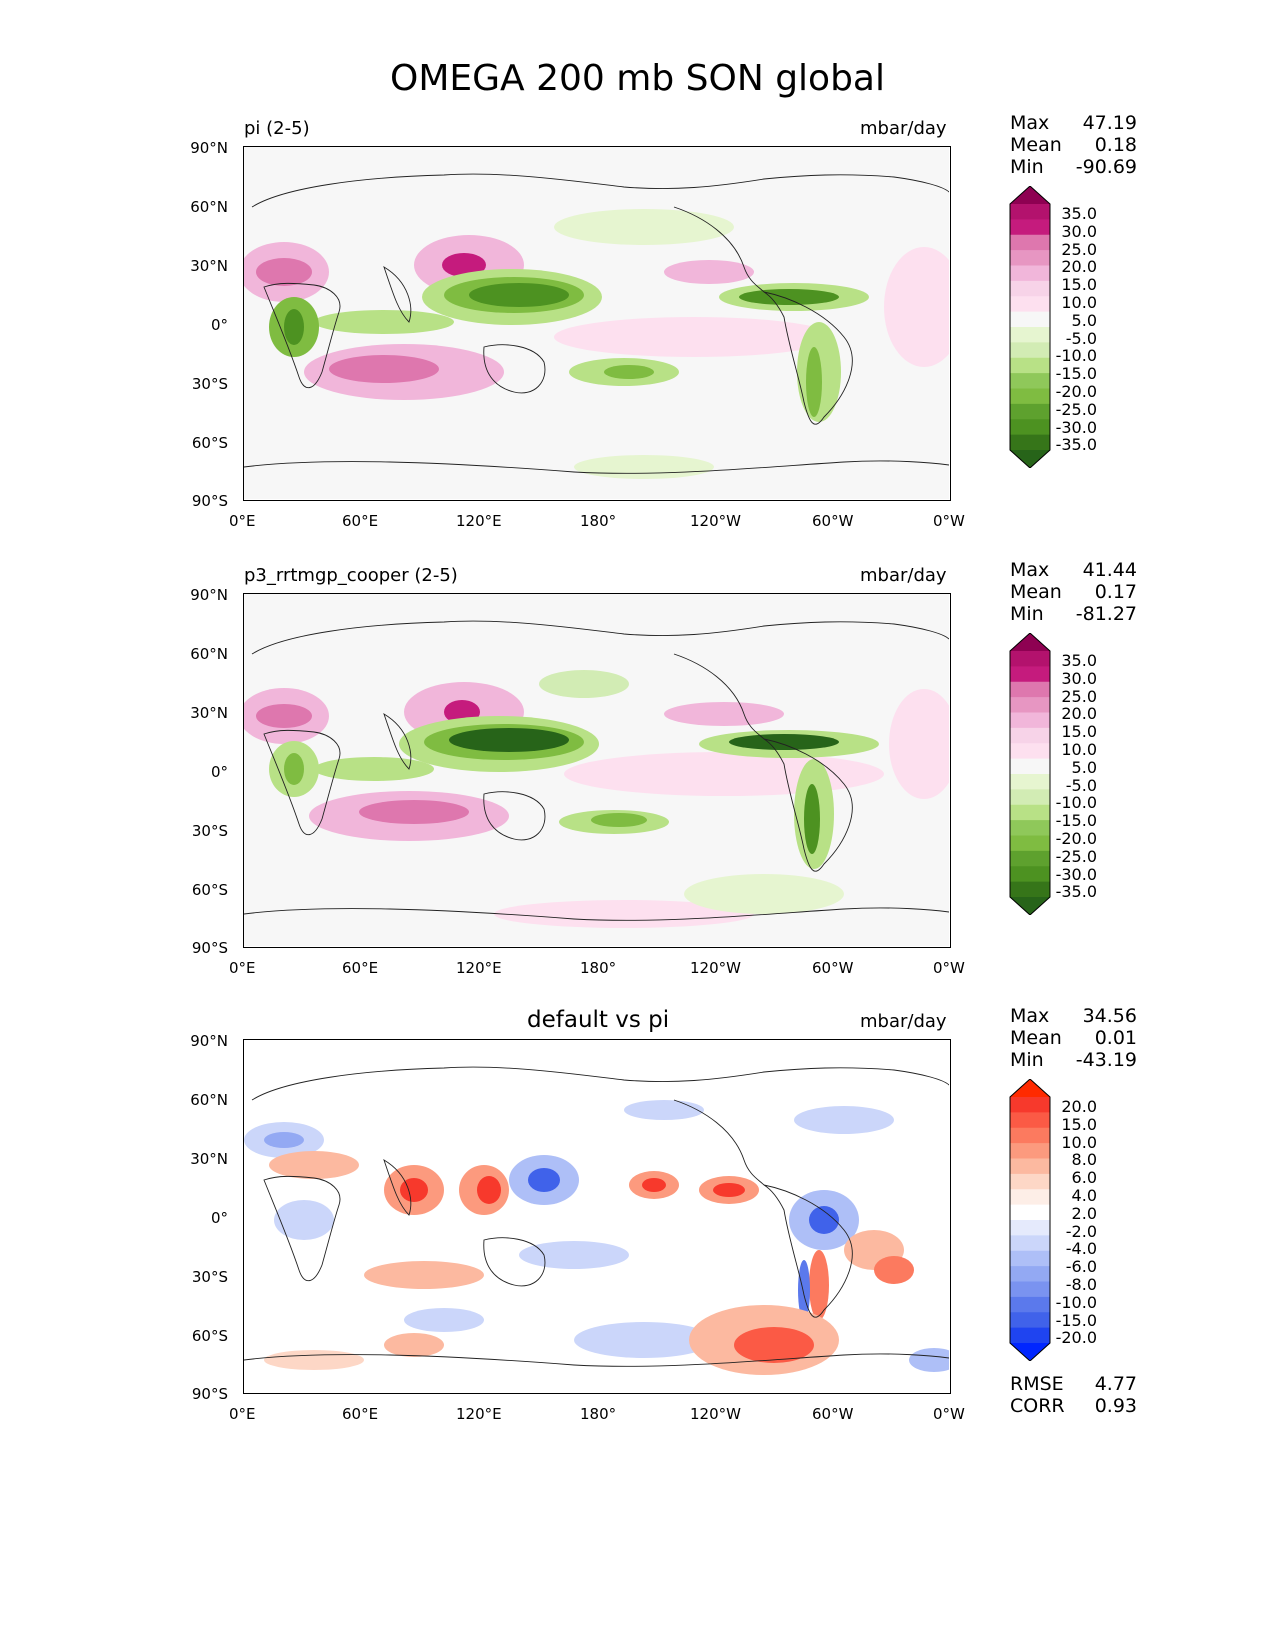 Image resolution: width=1275 pixels, height=1650 pixels. Describe the element at coordinates (1030, 570) in the screenshot. I see `p2-stat-max-name: Max` at that location.